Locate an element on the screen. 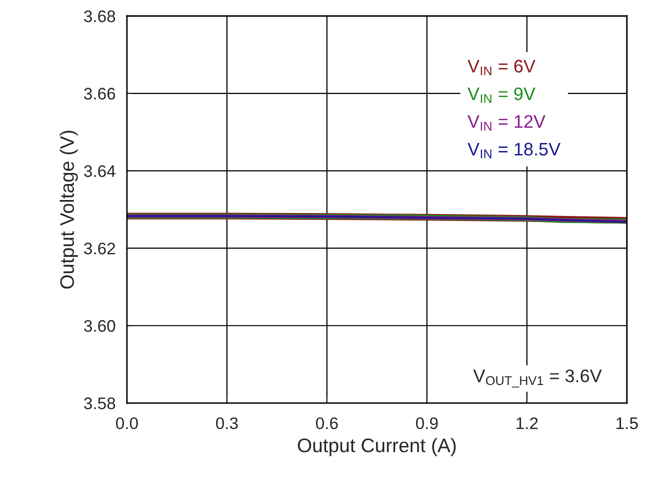 The height and width of the screenshot is (485, 651). x-tick-label: 0.6 is located at coordinates (327, 423).